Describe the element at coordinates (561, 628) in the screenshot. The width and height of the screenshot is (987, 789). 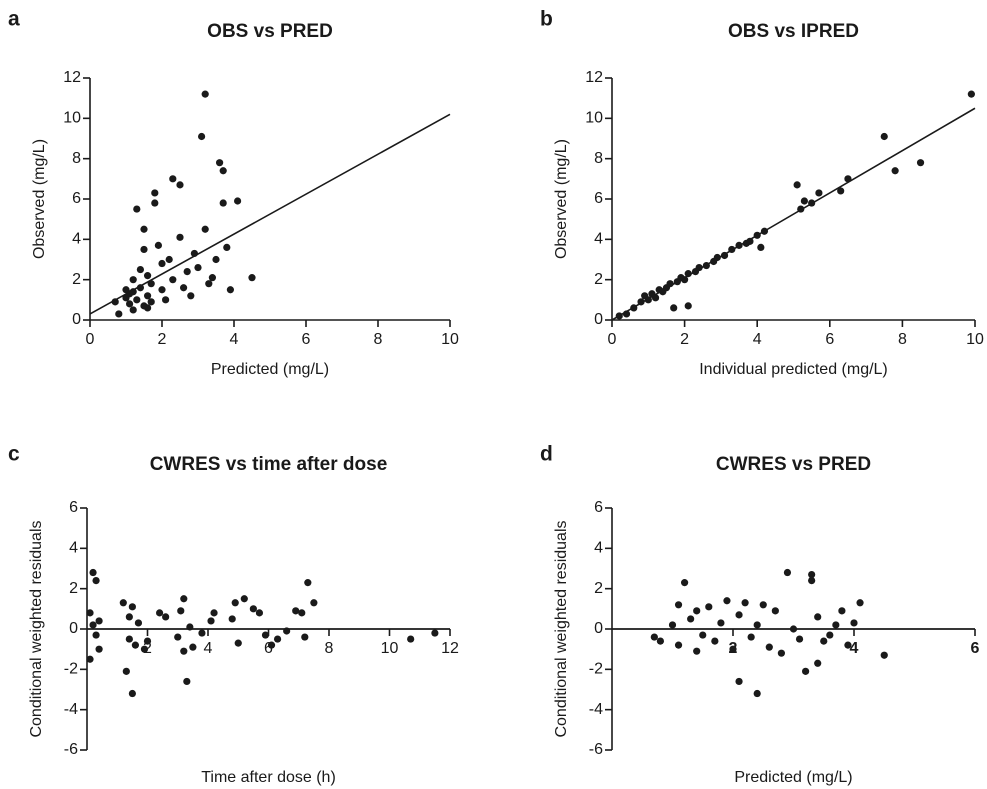
I see `y-axis-label: Conditional weighted residuals` at that location.